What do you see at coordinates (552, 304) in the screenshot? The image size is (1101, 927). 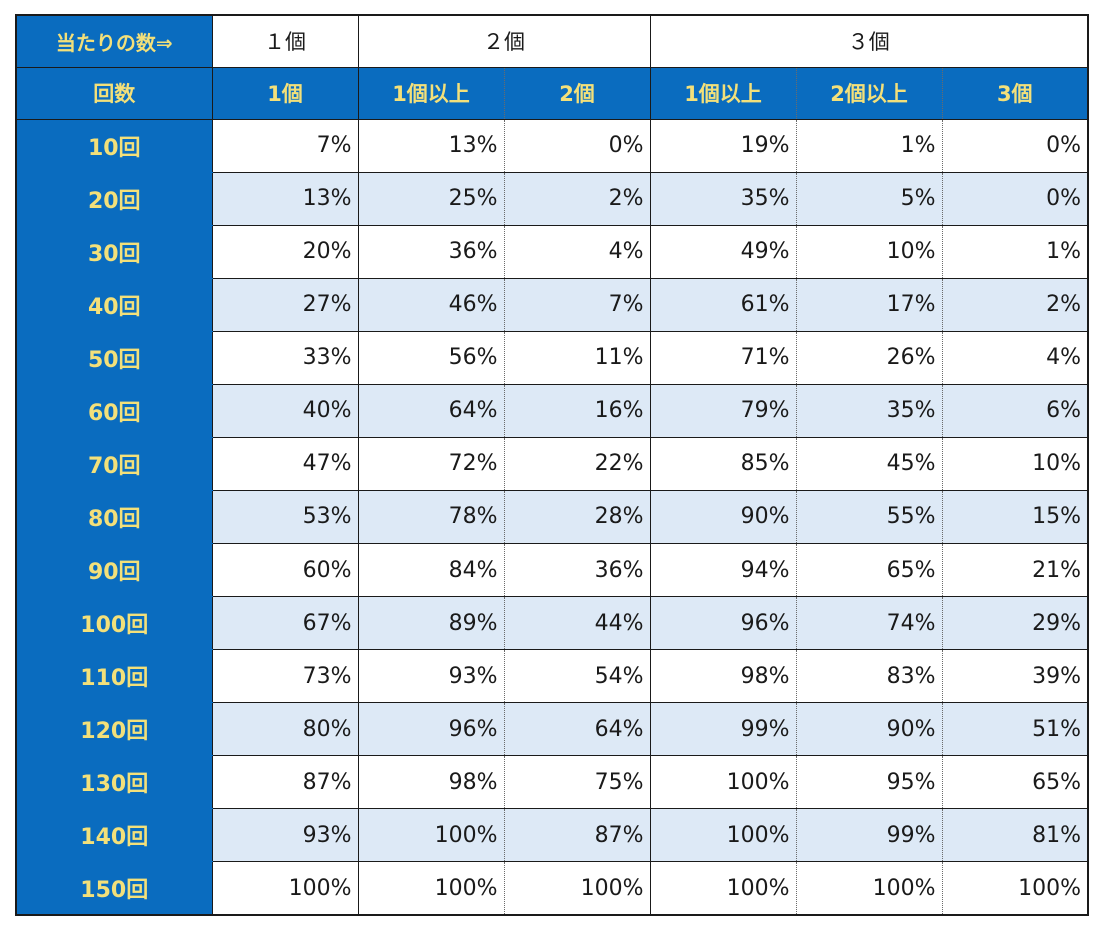 I see `table-row: 40回 27% 46% 7% 61% 17% 2%` at bounding box center [552, 304].